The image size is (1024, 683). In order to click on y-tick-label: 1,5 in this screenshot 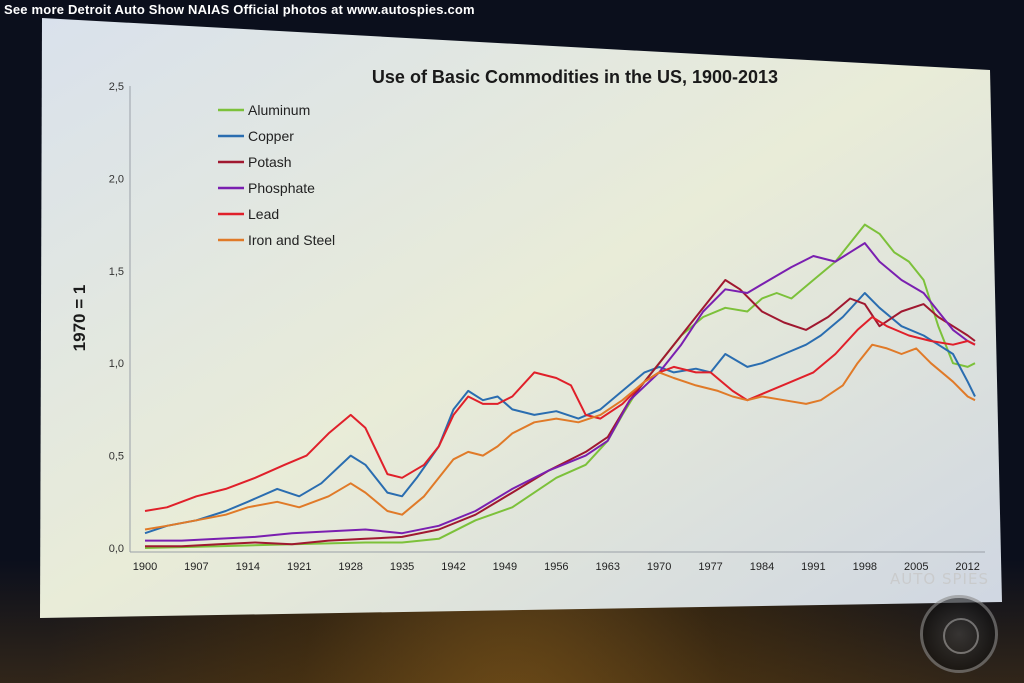, I will do `click(116, 272)`.